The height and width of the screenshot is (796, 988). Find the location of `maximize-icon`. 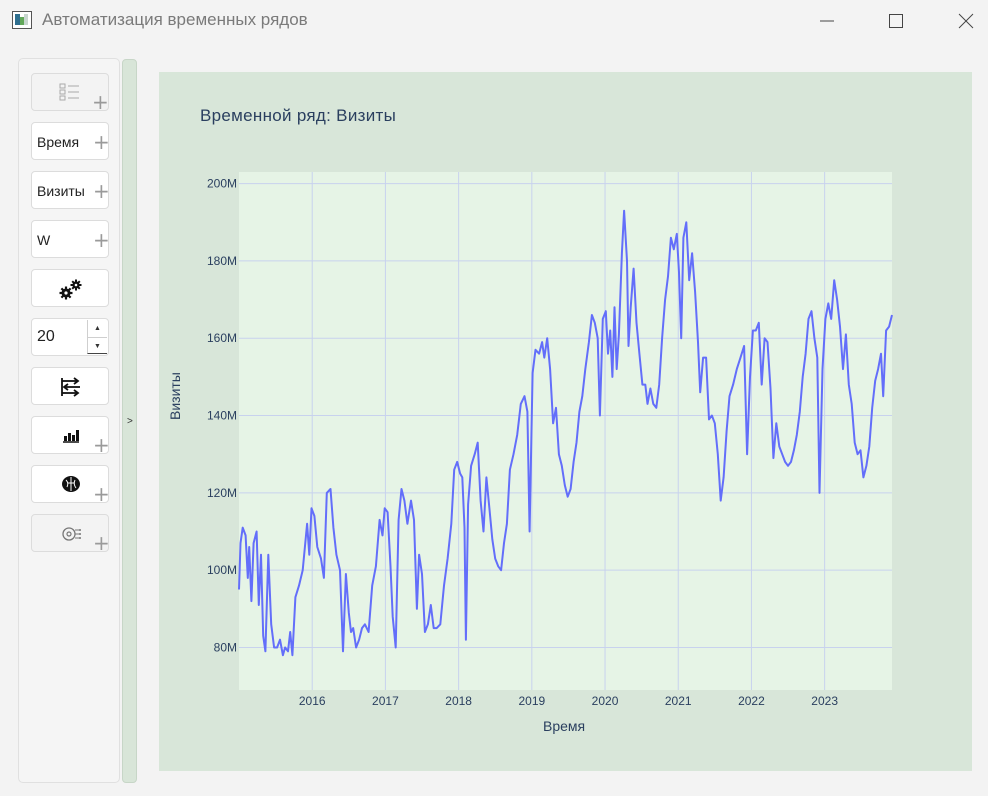

maximize-icon is located at coordinates (896, 21).